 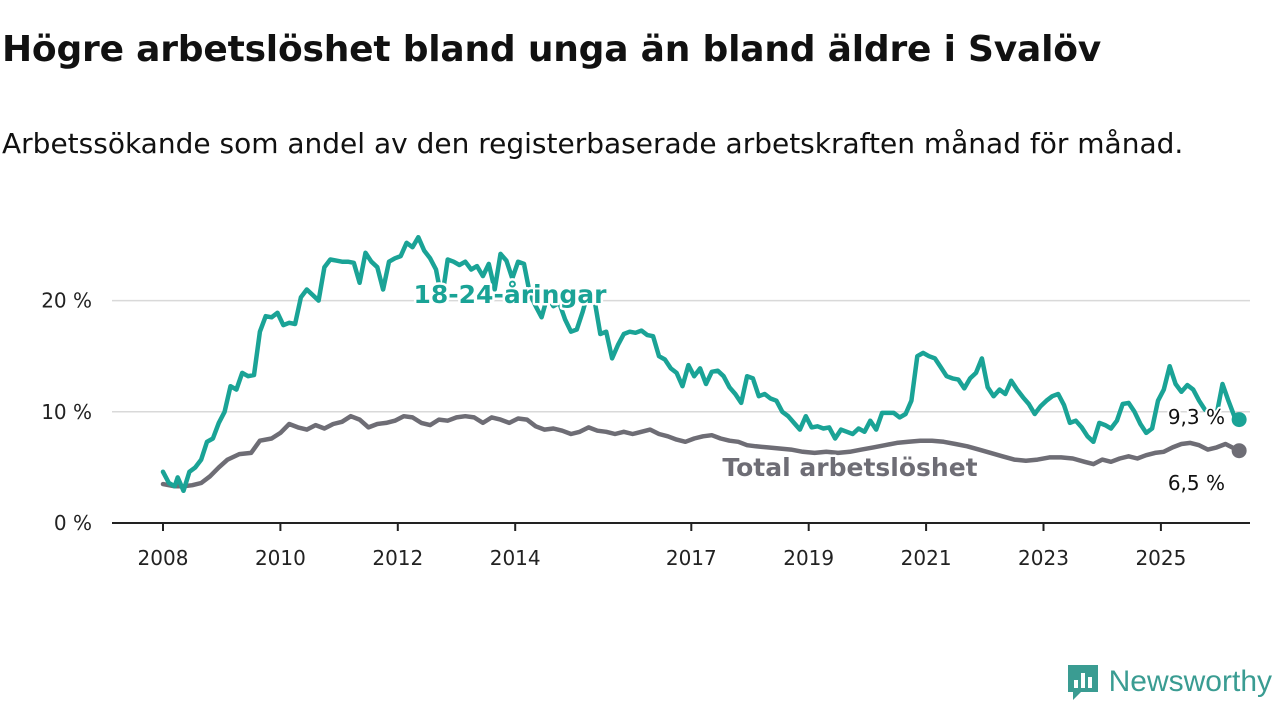 I want to click on end-point-total, so click(x=1239, y=451).